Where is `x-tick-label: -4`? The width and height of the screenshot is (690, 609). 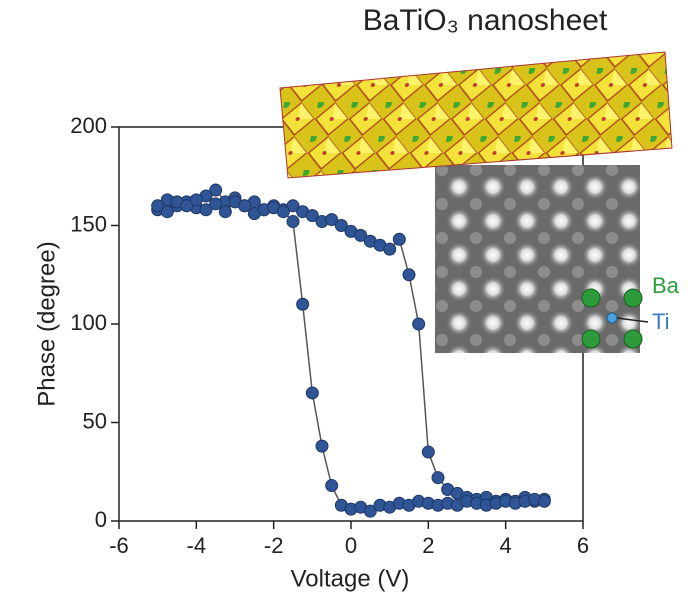
x-tick-label: -4 is located at coordinates (197, 545).